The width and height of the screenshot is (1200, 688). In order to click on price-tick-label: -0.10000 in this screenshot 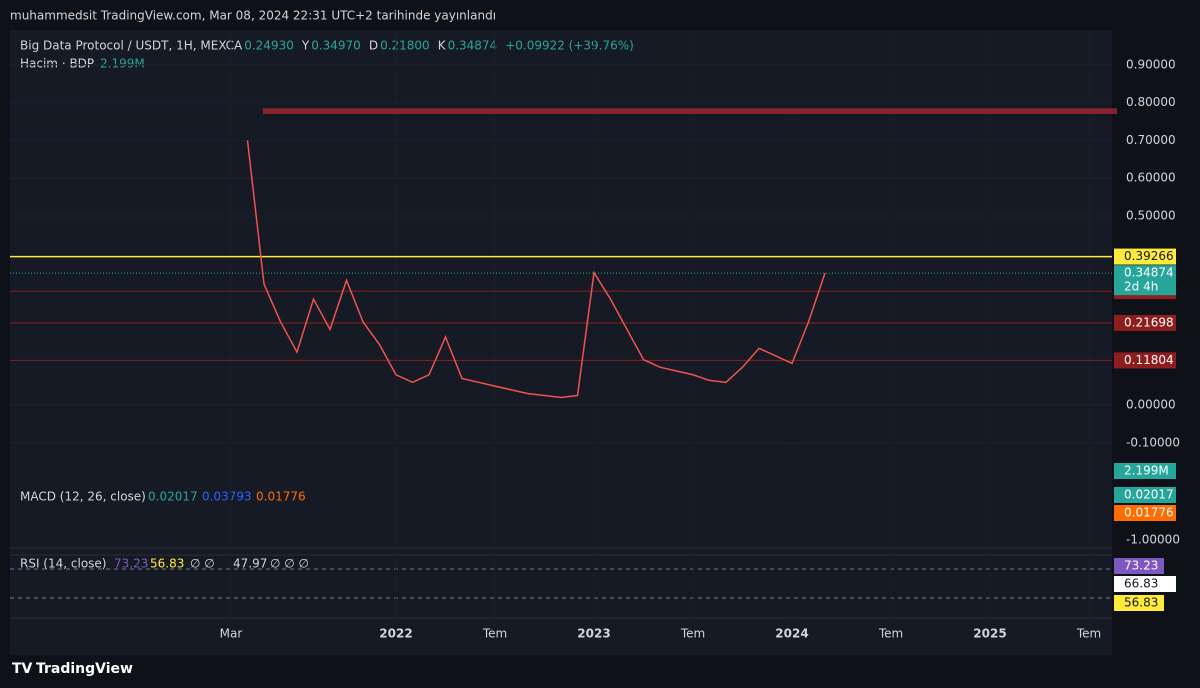, I will do `click(1153, 442)`.